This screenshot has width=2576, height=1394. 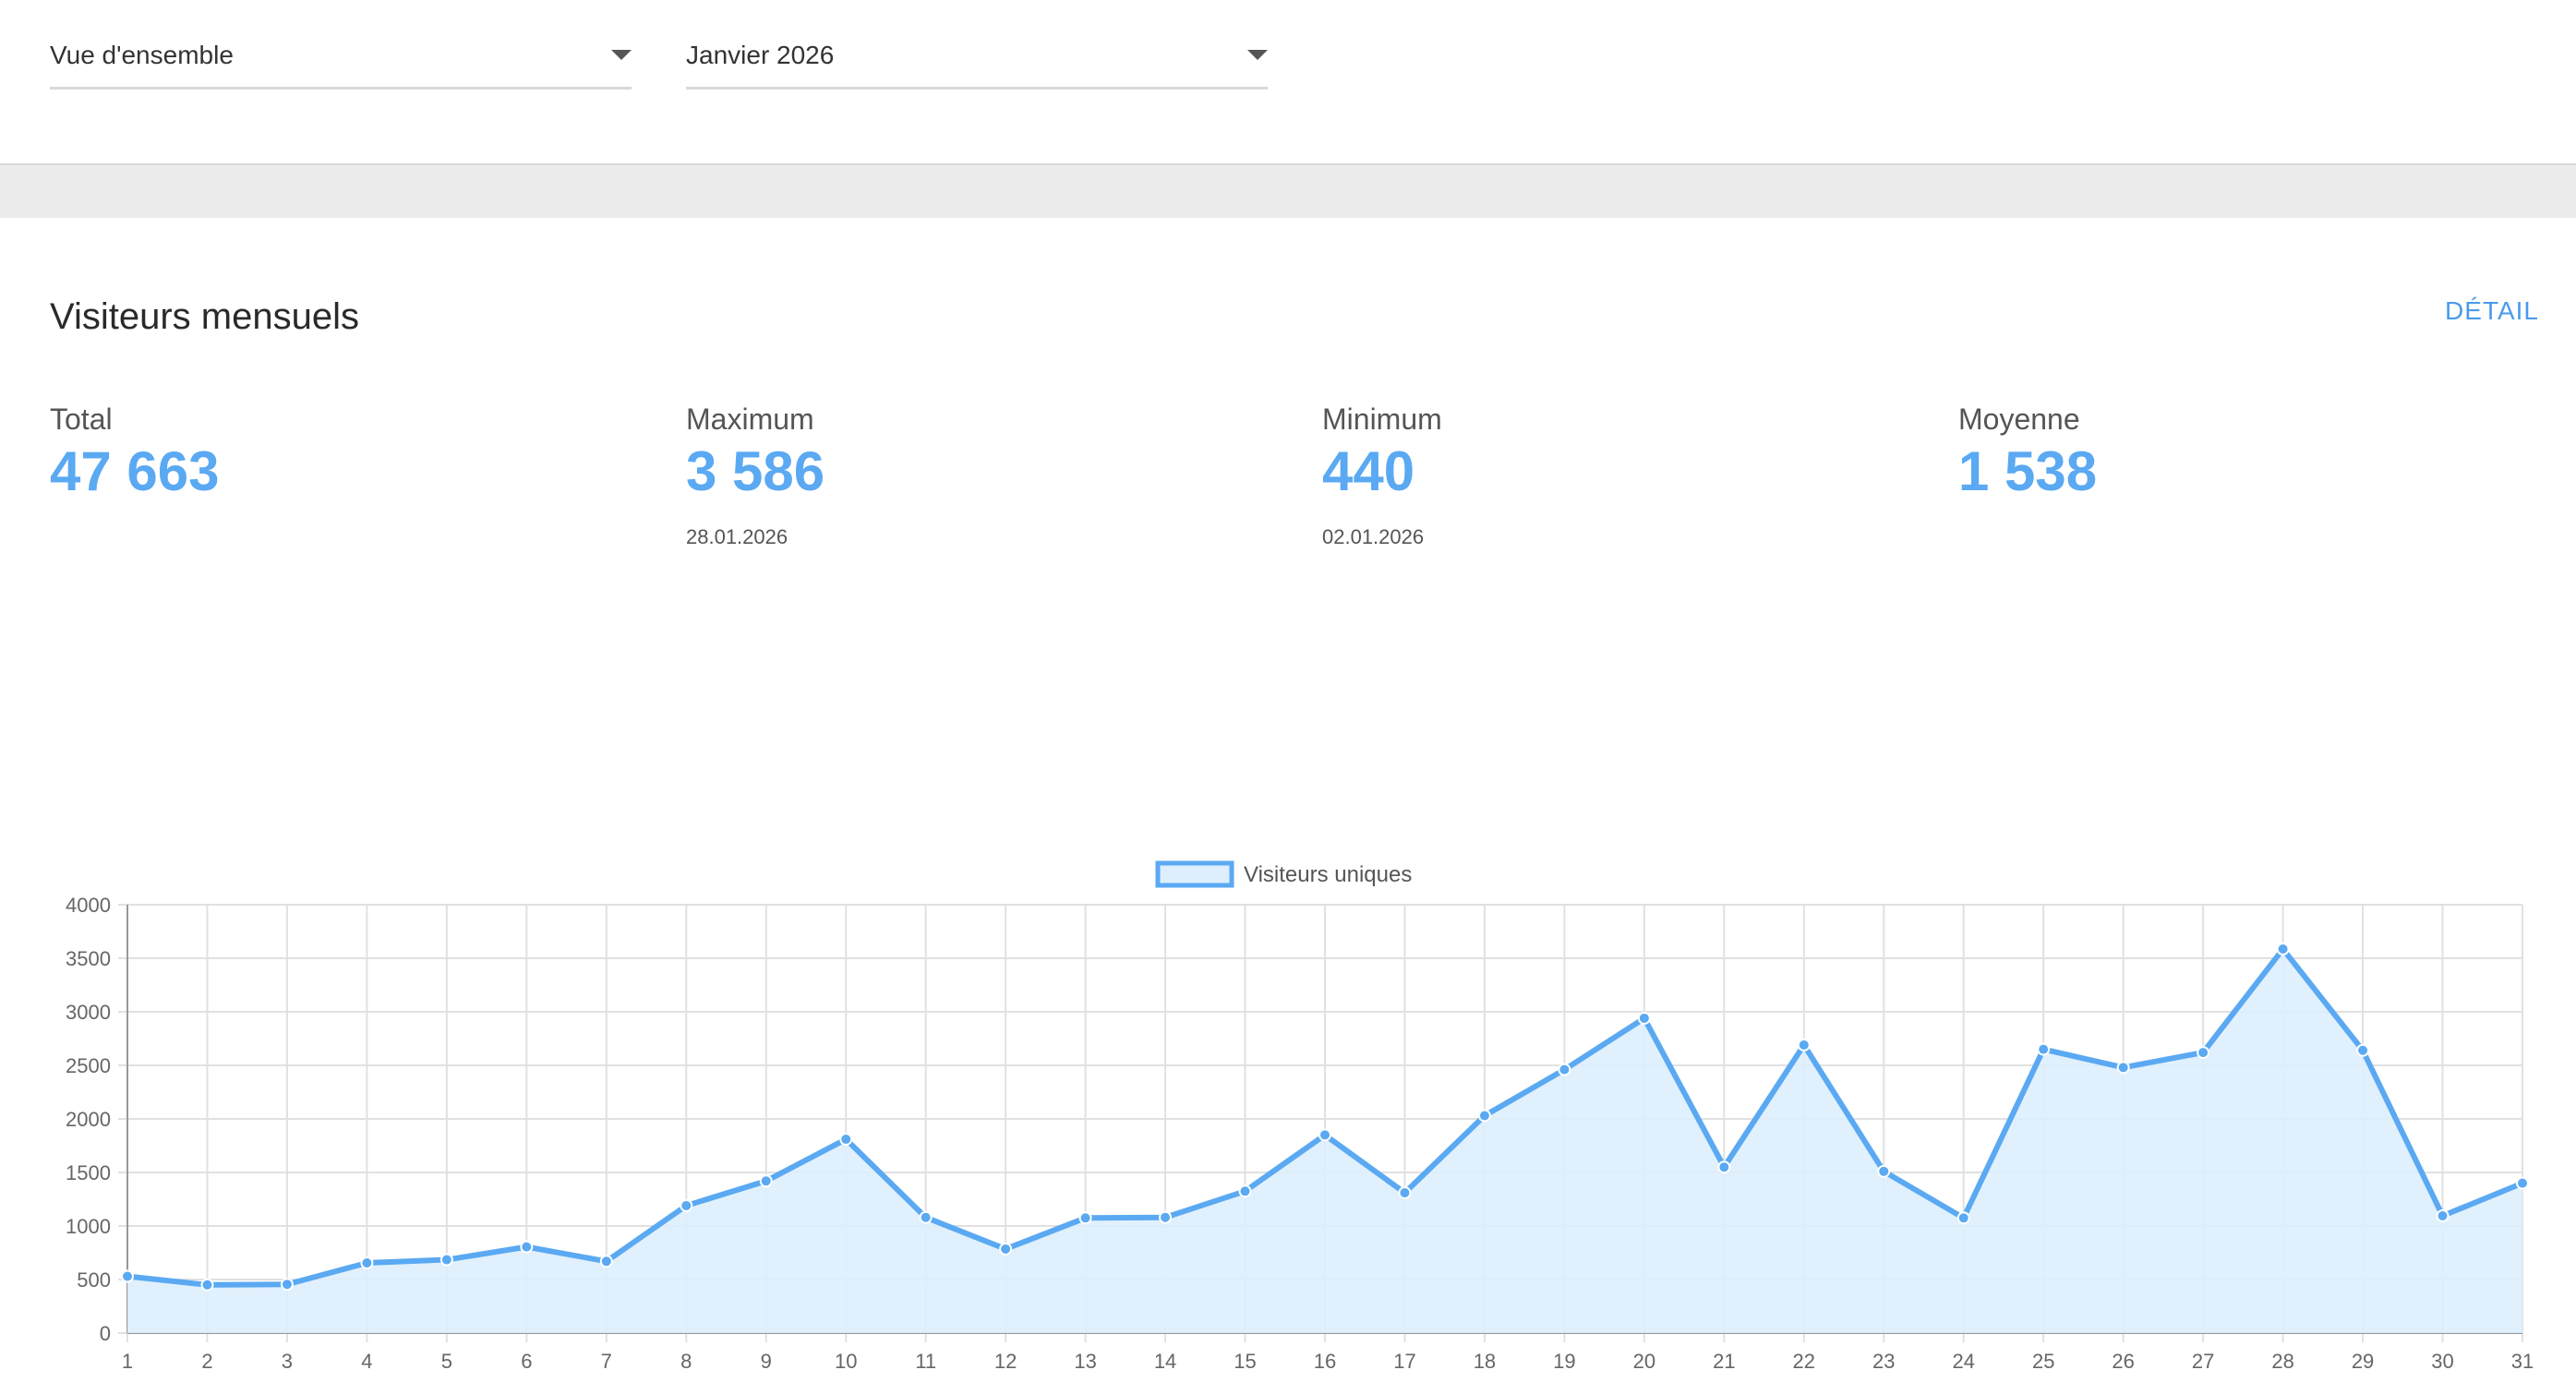 What do you see at coordinates (127, 1361) in the screenshot?
I see `x-tick-label: 1` at bounding box center [127, 1361].